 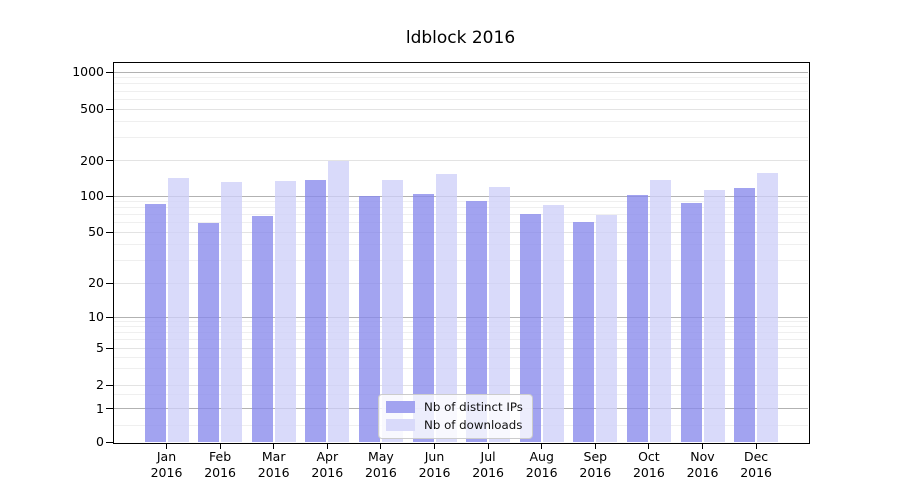 I want to click on x-tick-label: Mar 2016, so click(x=273, y=464).